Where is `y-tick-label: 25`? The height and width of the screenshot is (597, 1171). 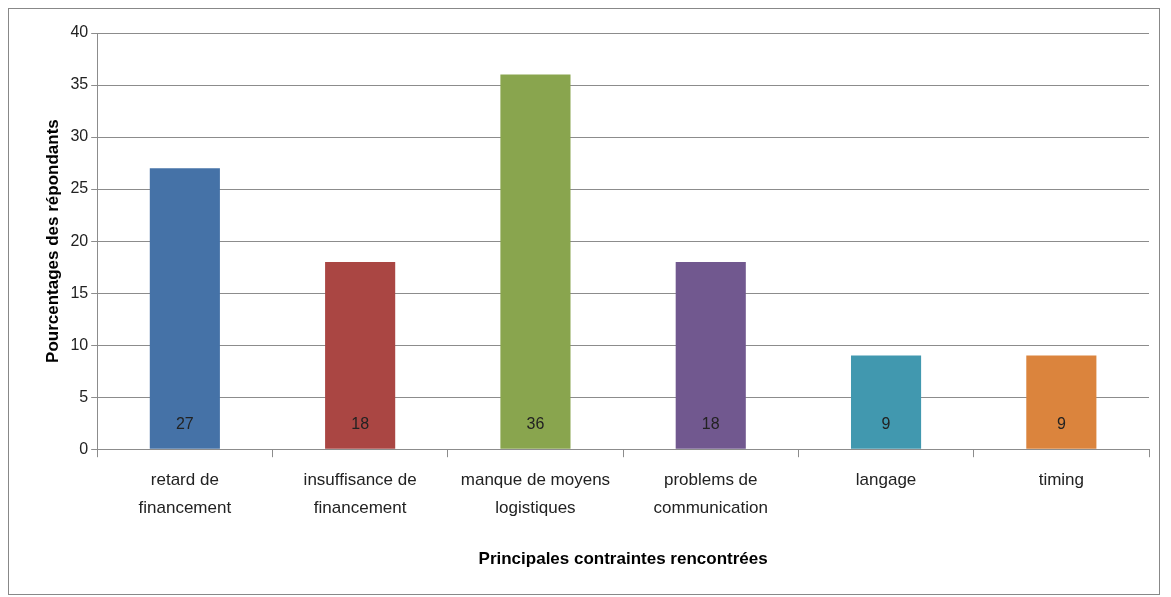
y-tick-label: 25 is located at coordinates (79, 188).